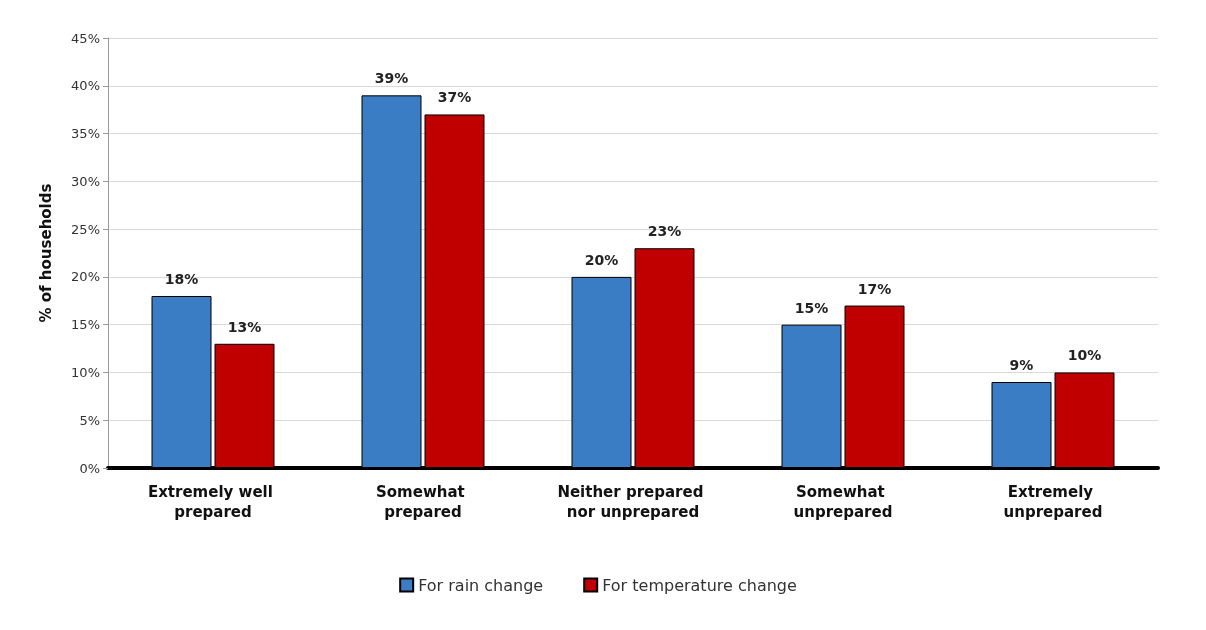 The image size is (1206, 630). Describe the element at coordinates (699, 585) in the screenshot. I see `legend-label: For temperature change` at that location.